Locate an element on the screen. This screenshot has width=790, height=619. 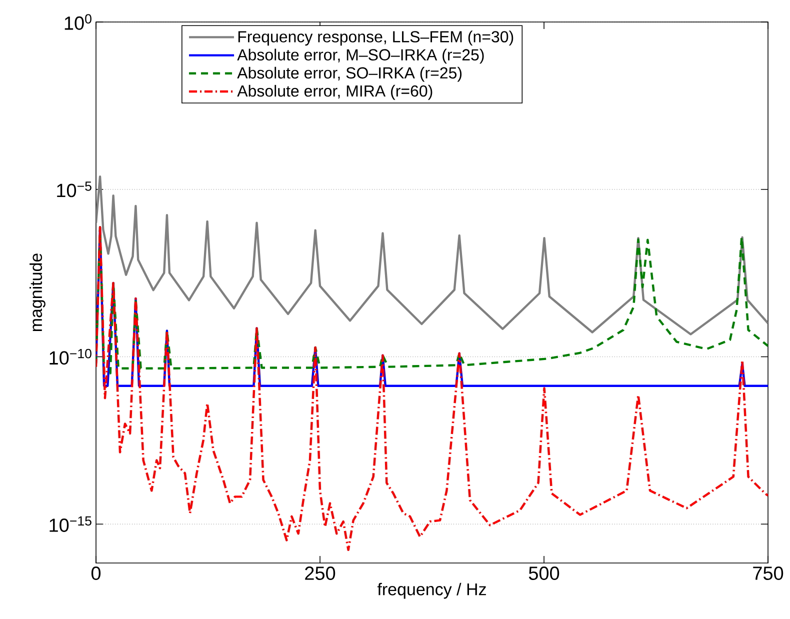
legend-label: Absolute error, SO–IRKA (r=25) is located at coordinates (349, 74).